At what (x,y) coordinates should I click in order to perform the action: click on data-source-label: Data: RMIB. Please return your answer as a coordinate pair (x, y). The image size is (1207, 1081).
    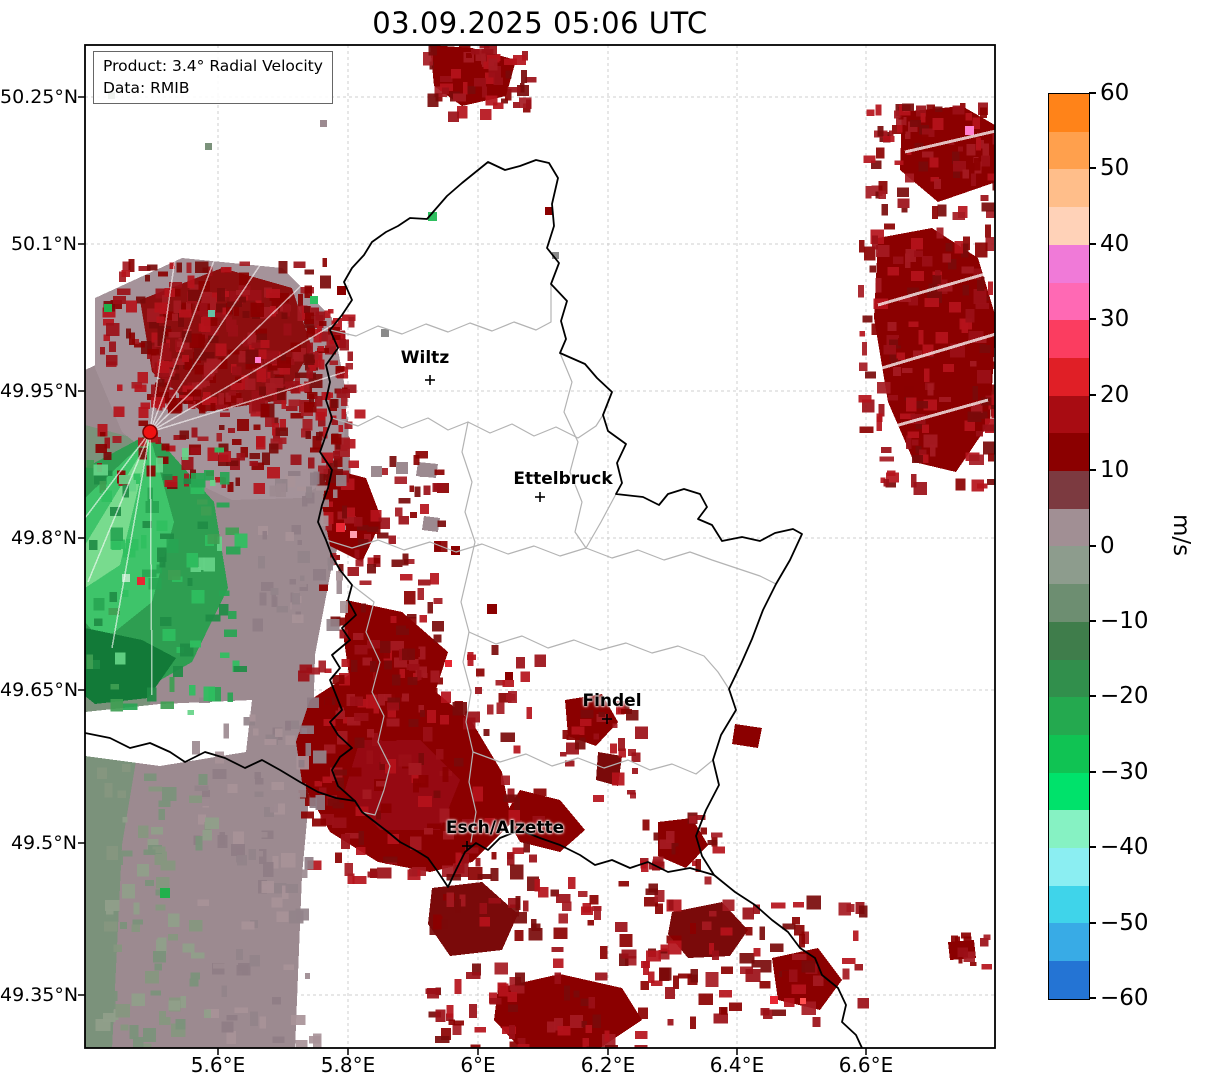
    Looking at the image, I should click on (146, 87).